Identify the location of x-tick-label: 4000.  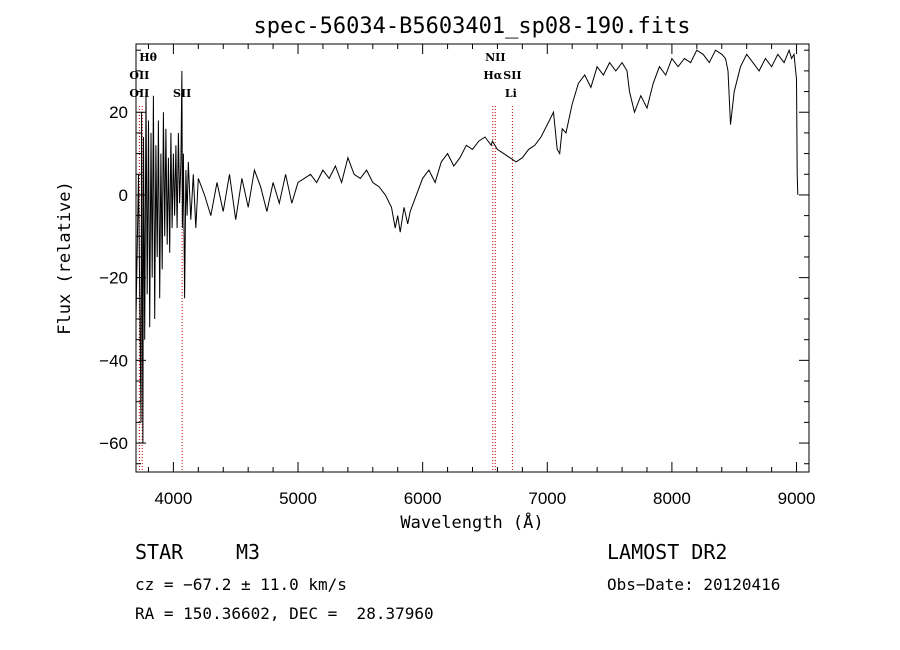
(173, 498).